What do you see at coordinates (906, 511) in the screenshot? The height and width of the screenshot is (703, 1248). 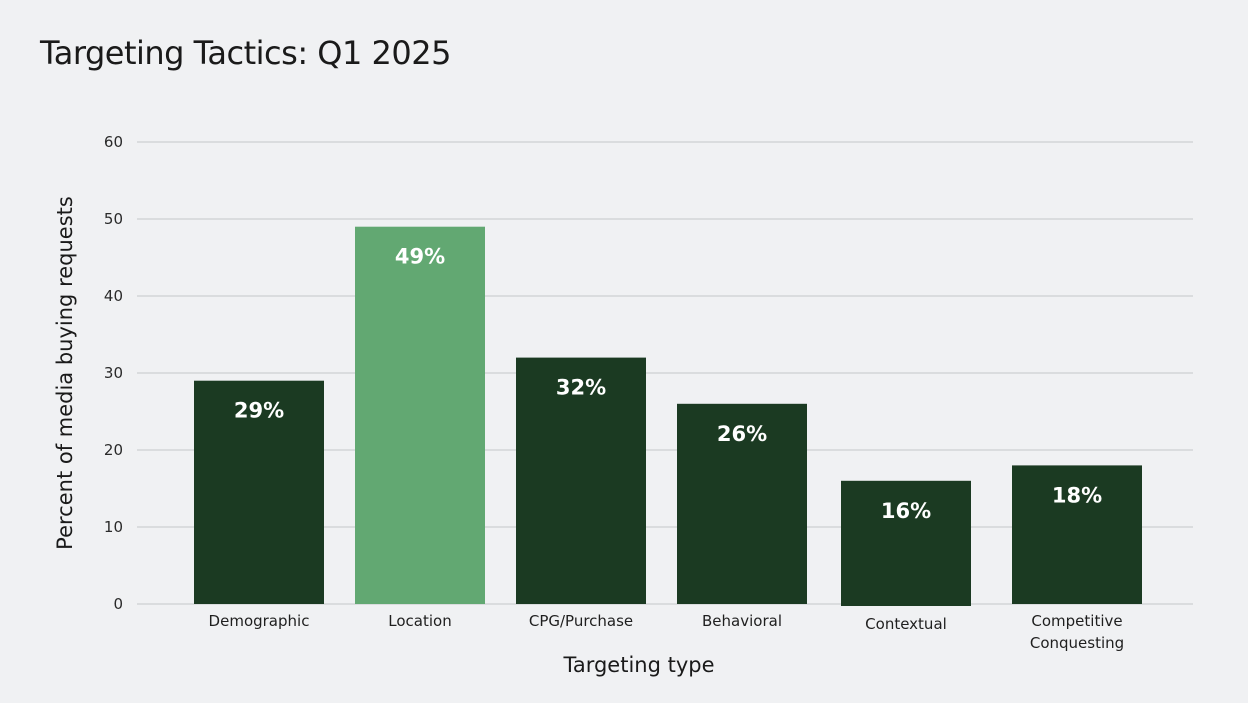 I see `bar-value-label: 16%` at bounding box center [906, 511].